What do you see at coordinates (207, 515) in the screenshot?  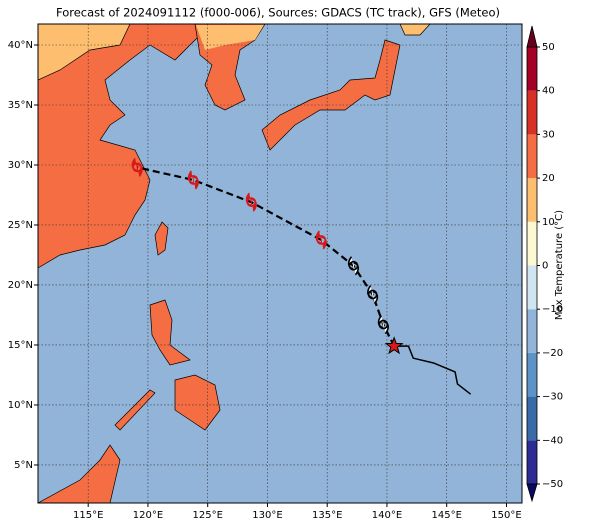 I see `x-tick-label: 125°E` at bounding box center [207, 515].